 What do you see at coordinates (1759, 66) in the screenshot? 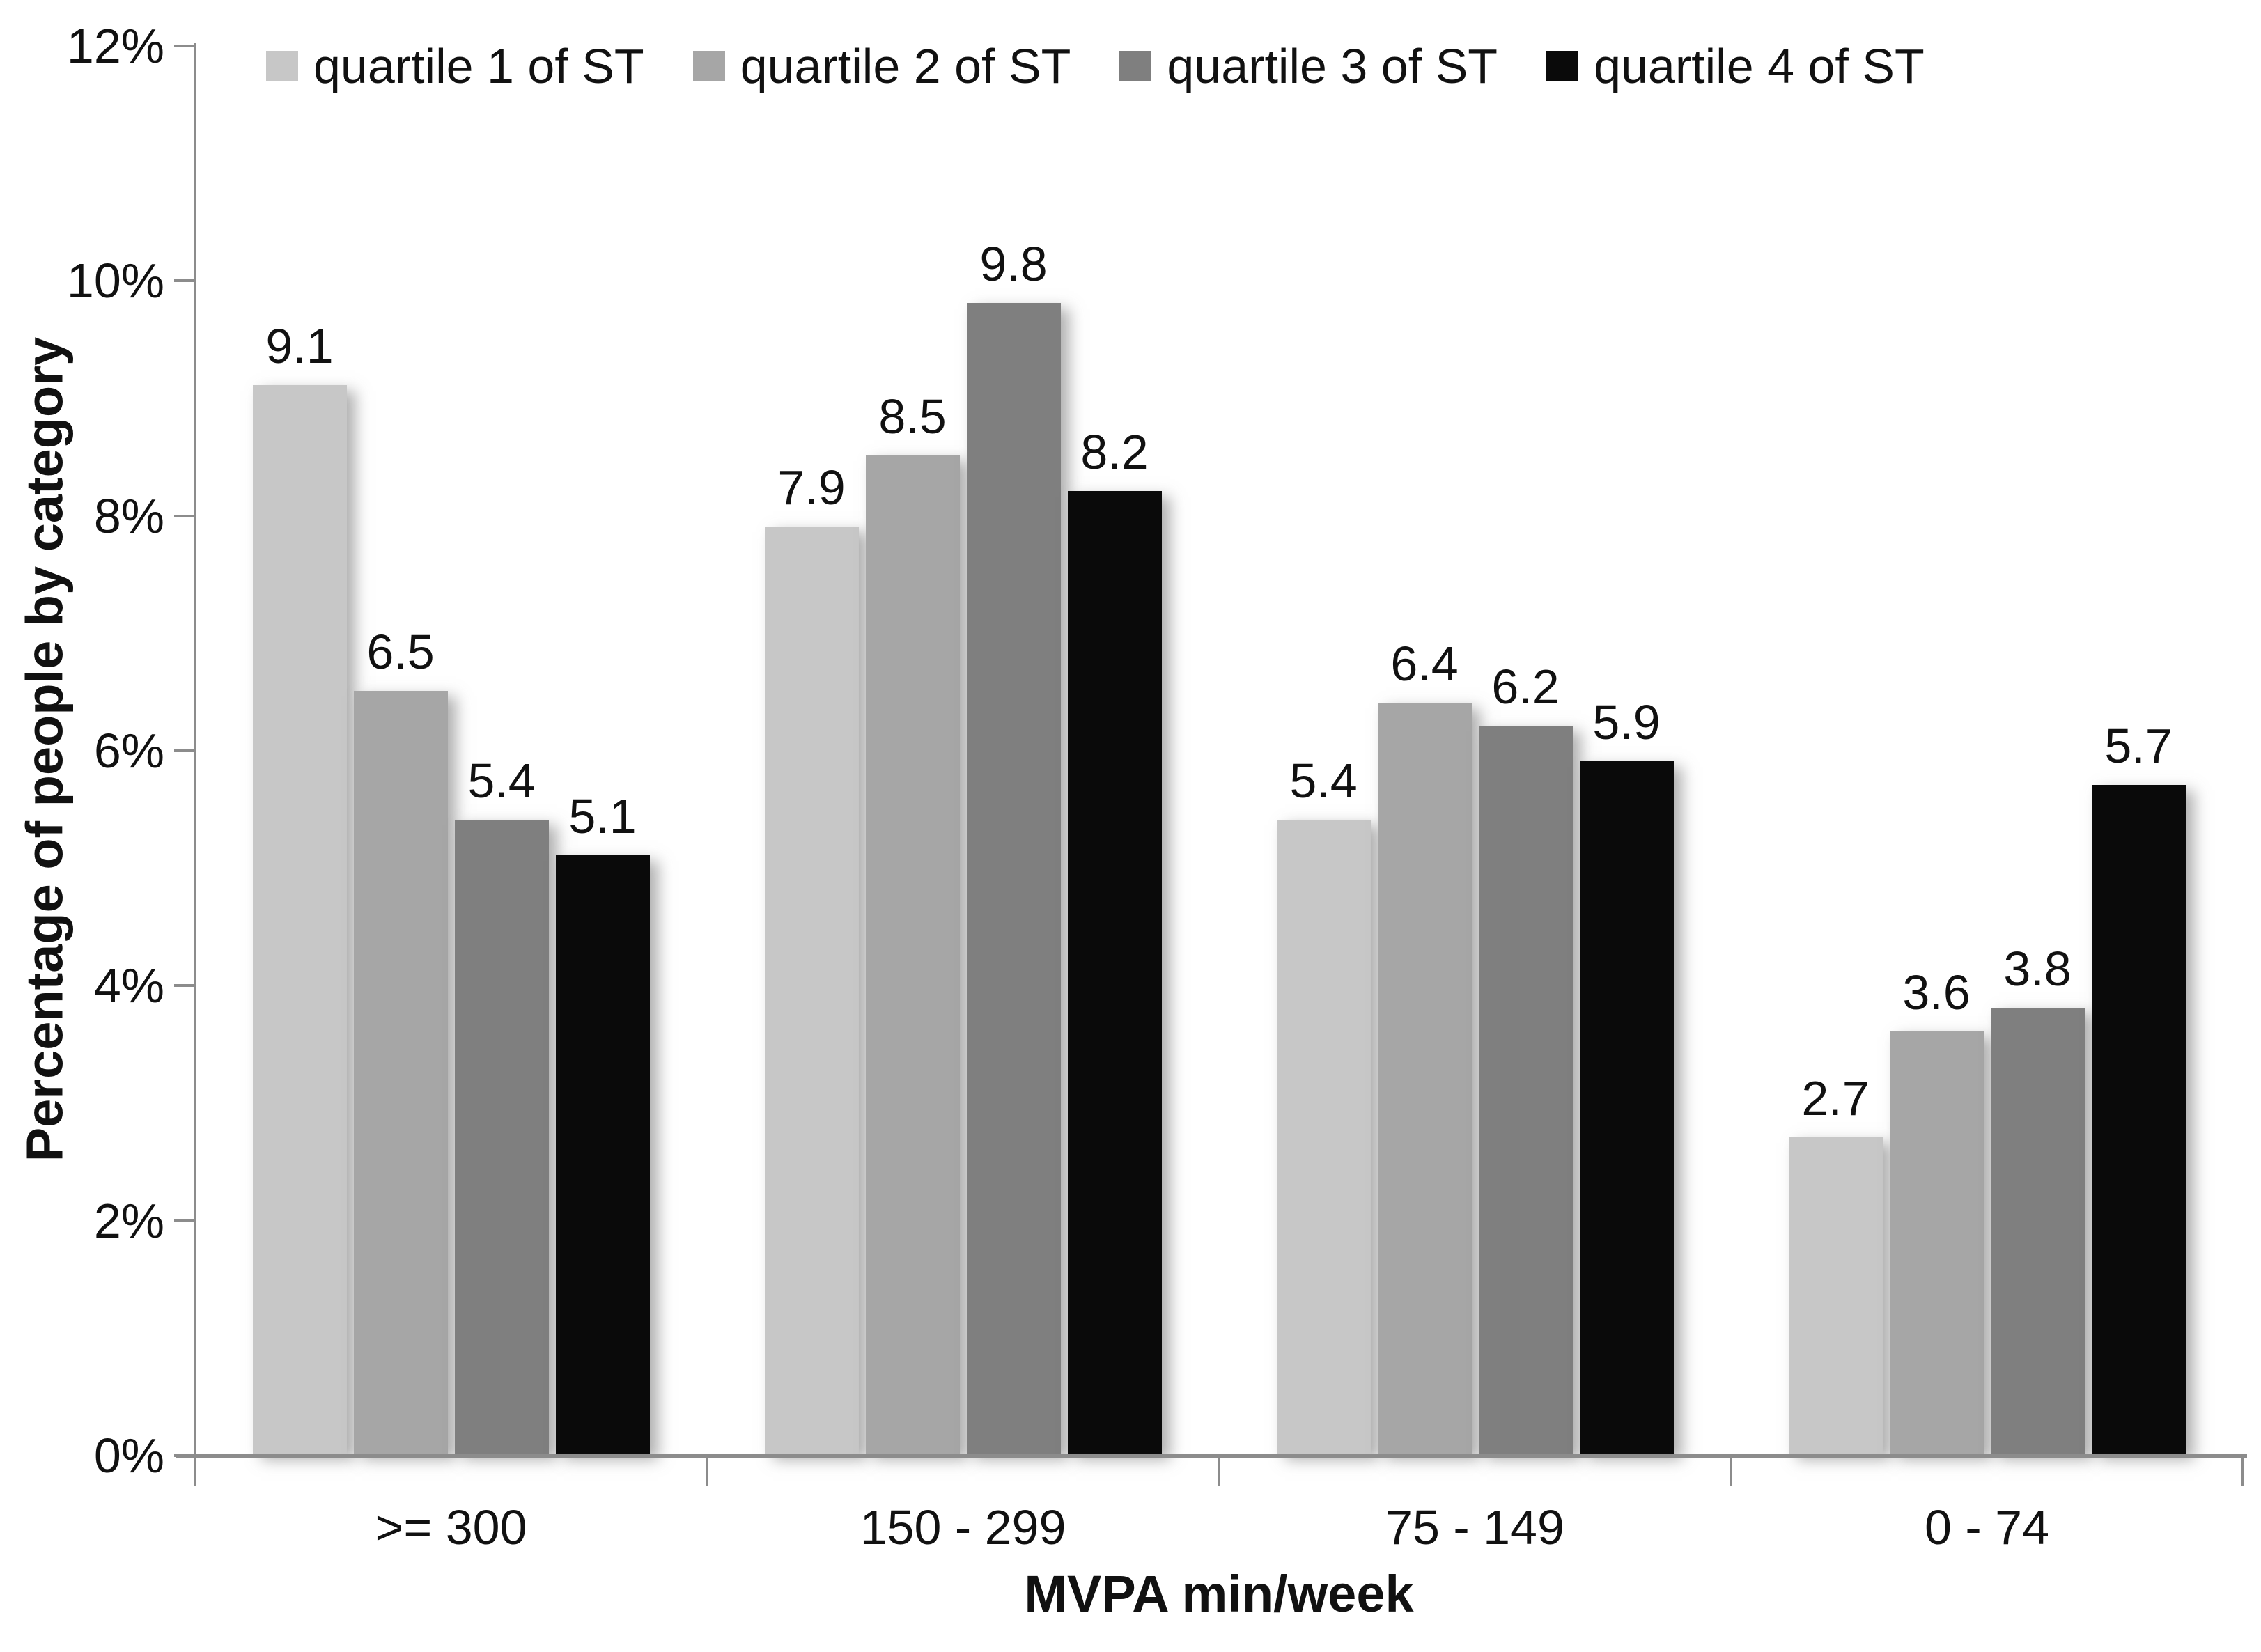
I see `legend-label: quartile 4 of ST` at bounding box center [1759, 66].